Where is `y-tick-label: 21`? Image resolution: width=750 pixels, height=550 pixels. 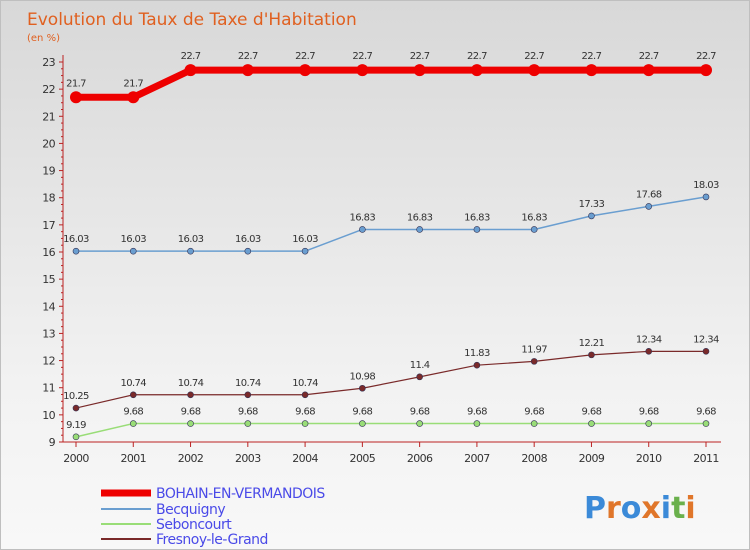
y-tick-label: 21 is located at coordinates (48, 116).